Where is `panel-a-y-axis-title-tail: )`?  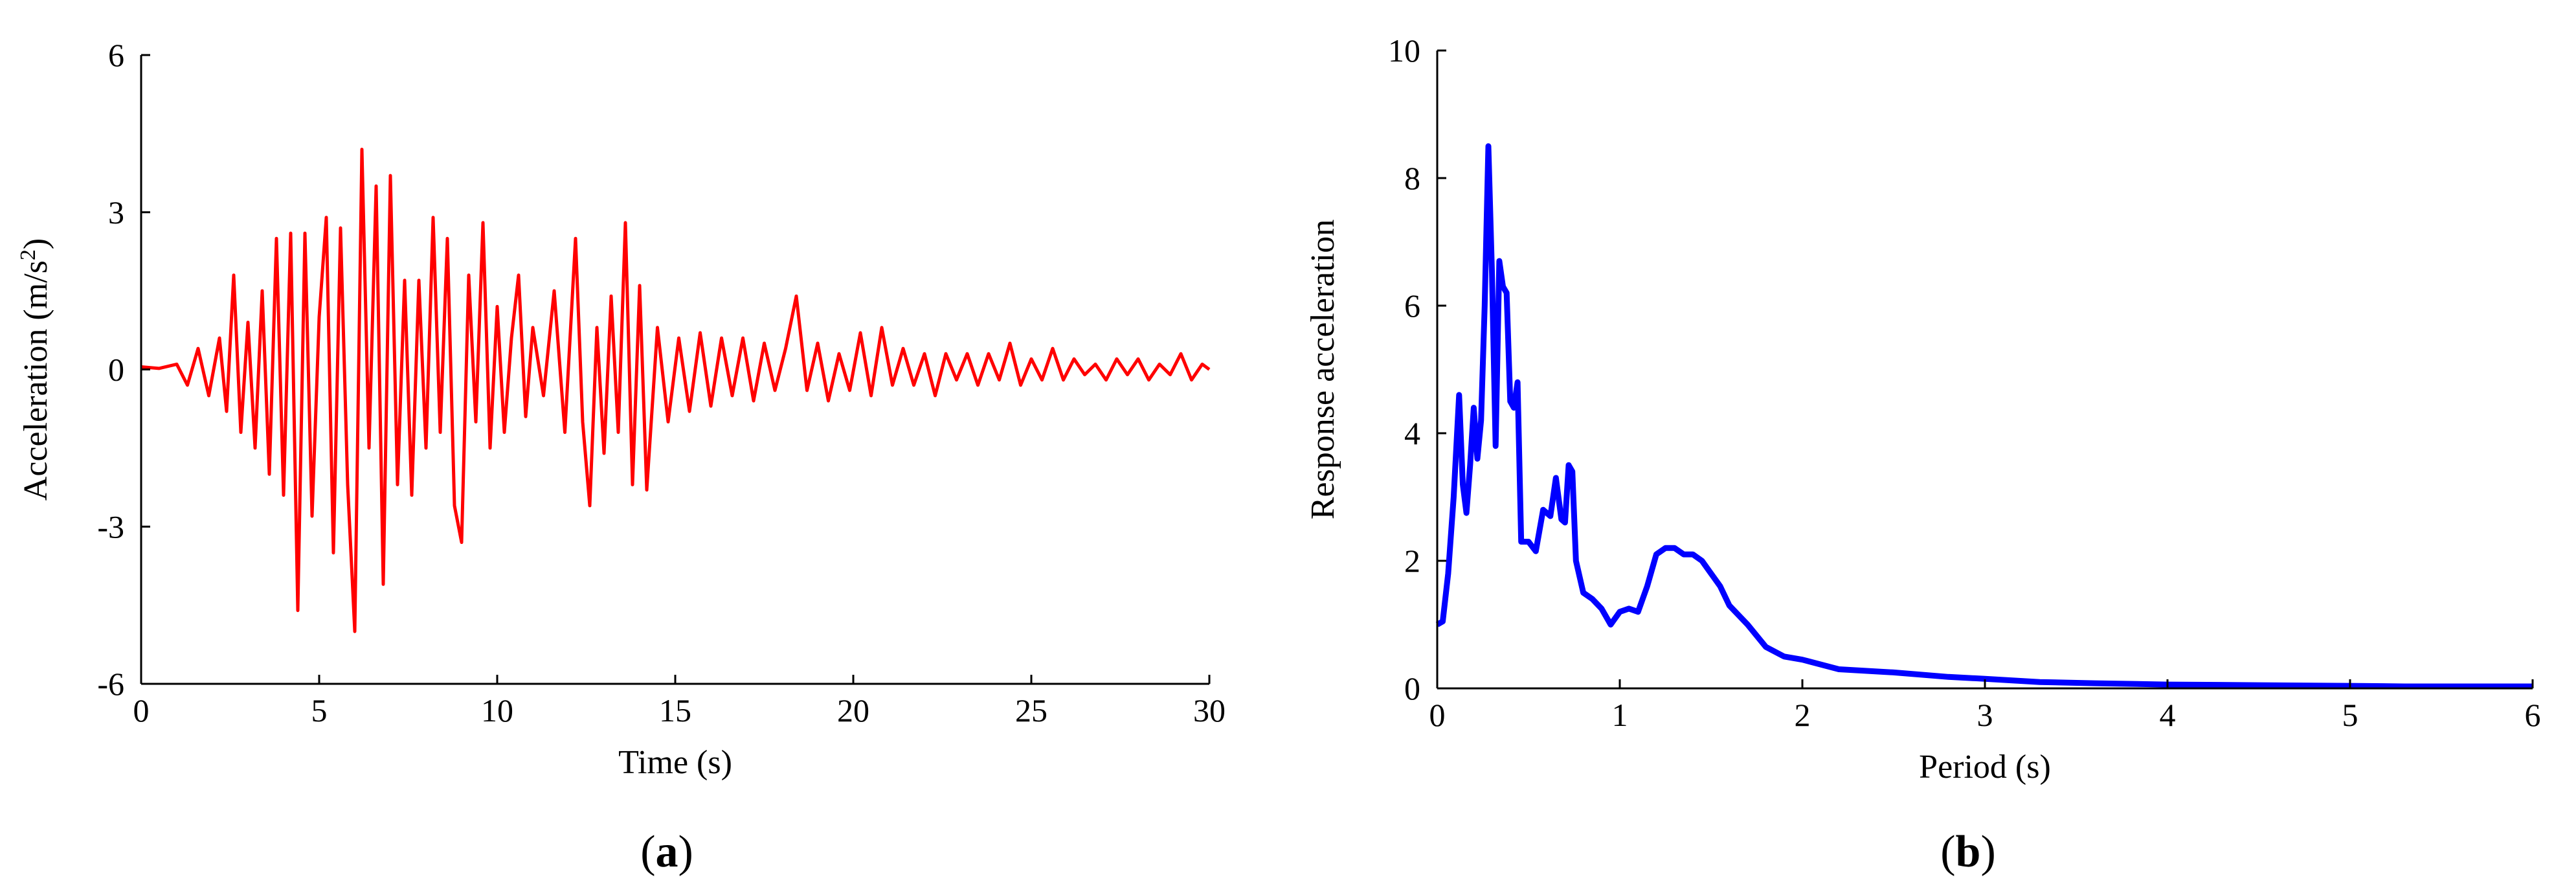 panel-a-y-axis-title-tail: ) is located at coordinates (35, 243).